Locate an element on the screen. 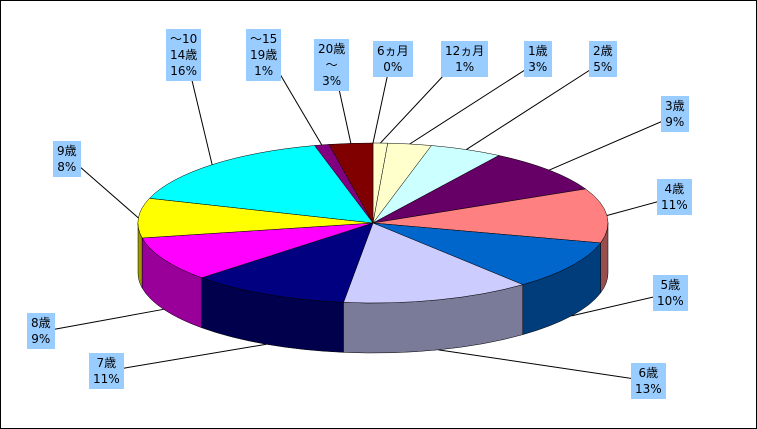 The width and height of the screenshot is (757, 429). data-label: 20歳 ～ 3% is located at coordinates (332, 65).